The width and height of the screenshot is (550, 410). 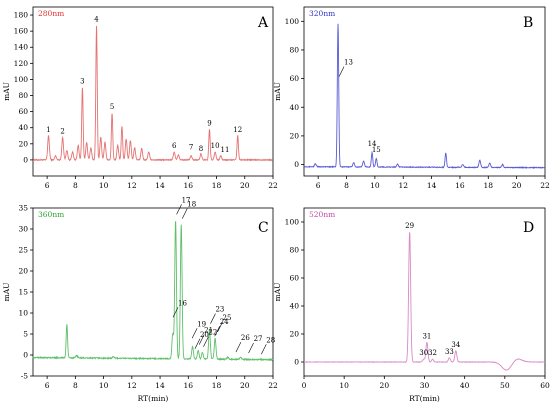 What do you see at coordinates (62, 131) in the screenshot?
I see `peak-label: 2` at bounding box center [62, 131].